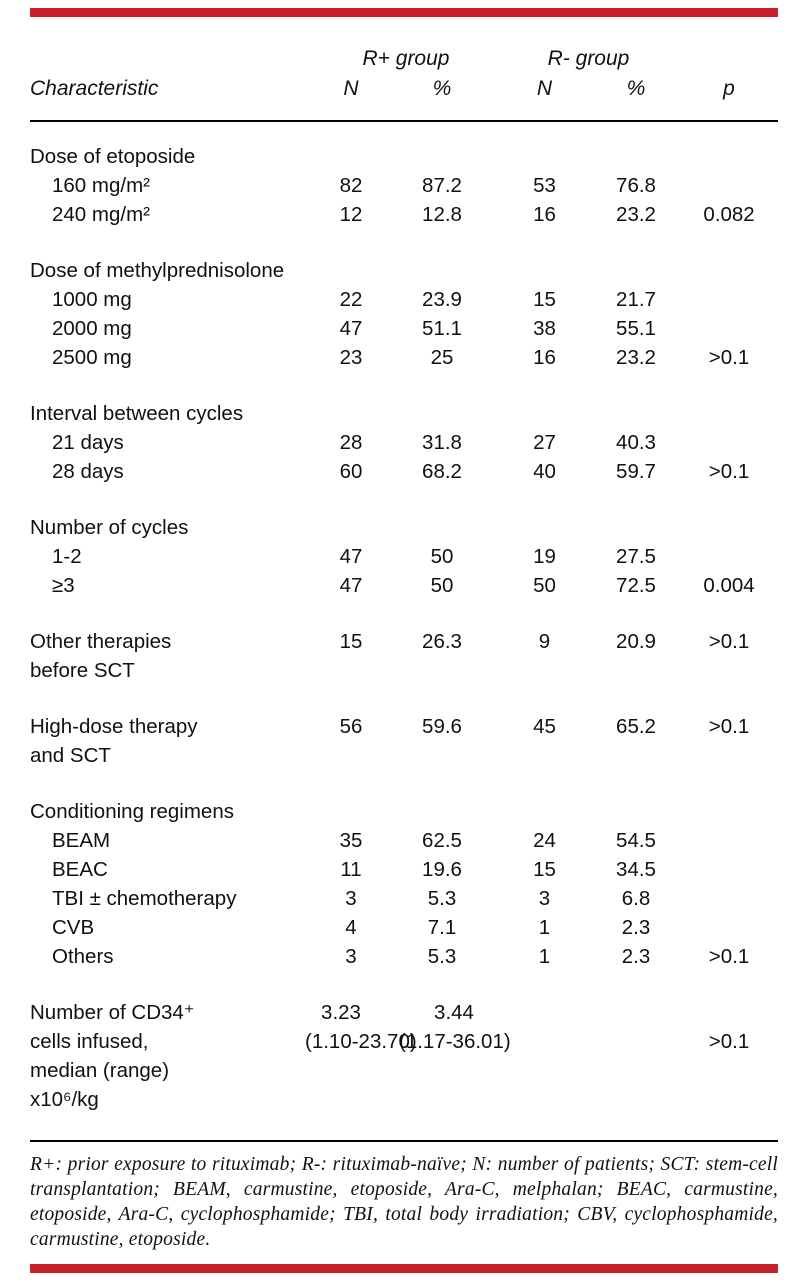 Image resolution: width=808 pixels, height=1280 pixels. What do you see at coordinates (442, 726) in the screenshot?
I see `cell-pct-rpos: 59.6` at bounding box center [442, 726].